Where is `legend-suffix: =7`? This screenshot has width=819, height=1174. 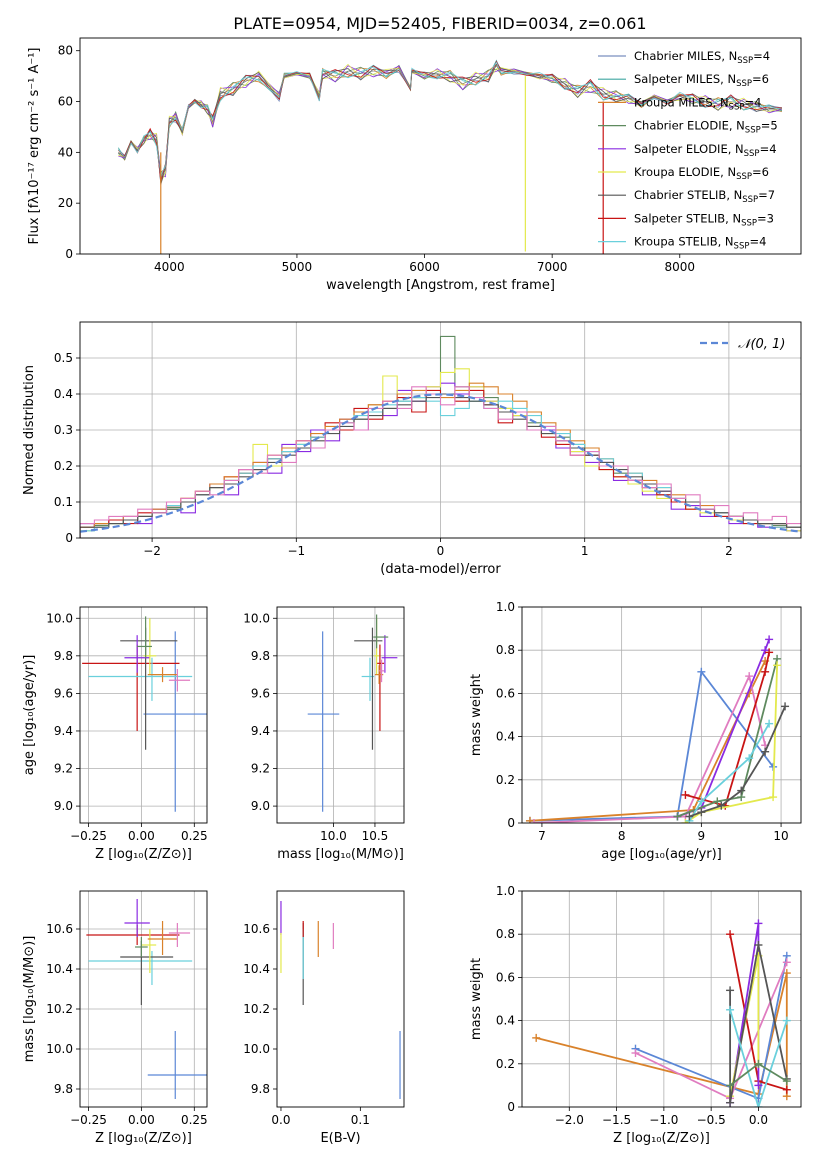 legend-suffix: =7 is located at coordinates (766, 195).